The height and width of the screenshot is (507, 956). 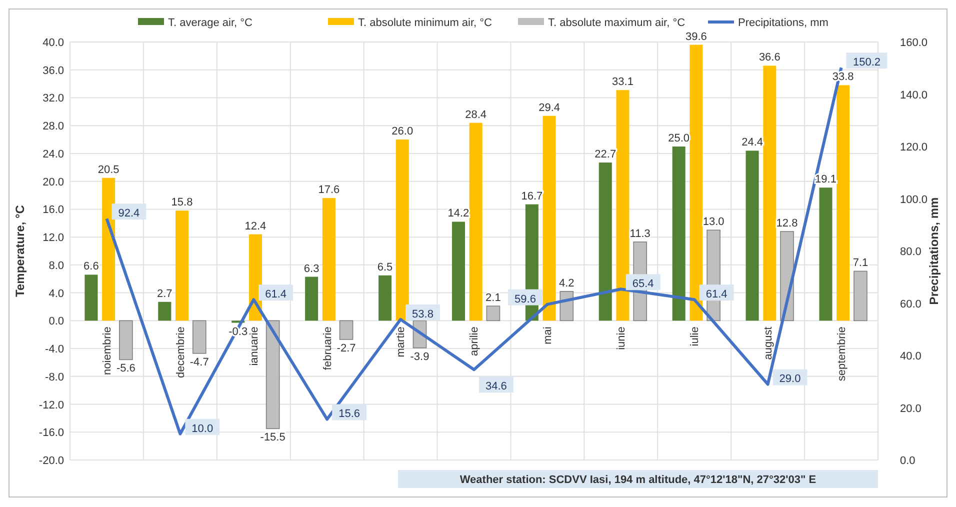 What do you see at coordinates (254, 346) in the screenshot?
I see `x-tick-label: ianuarie` at bounding box center [254, 346].